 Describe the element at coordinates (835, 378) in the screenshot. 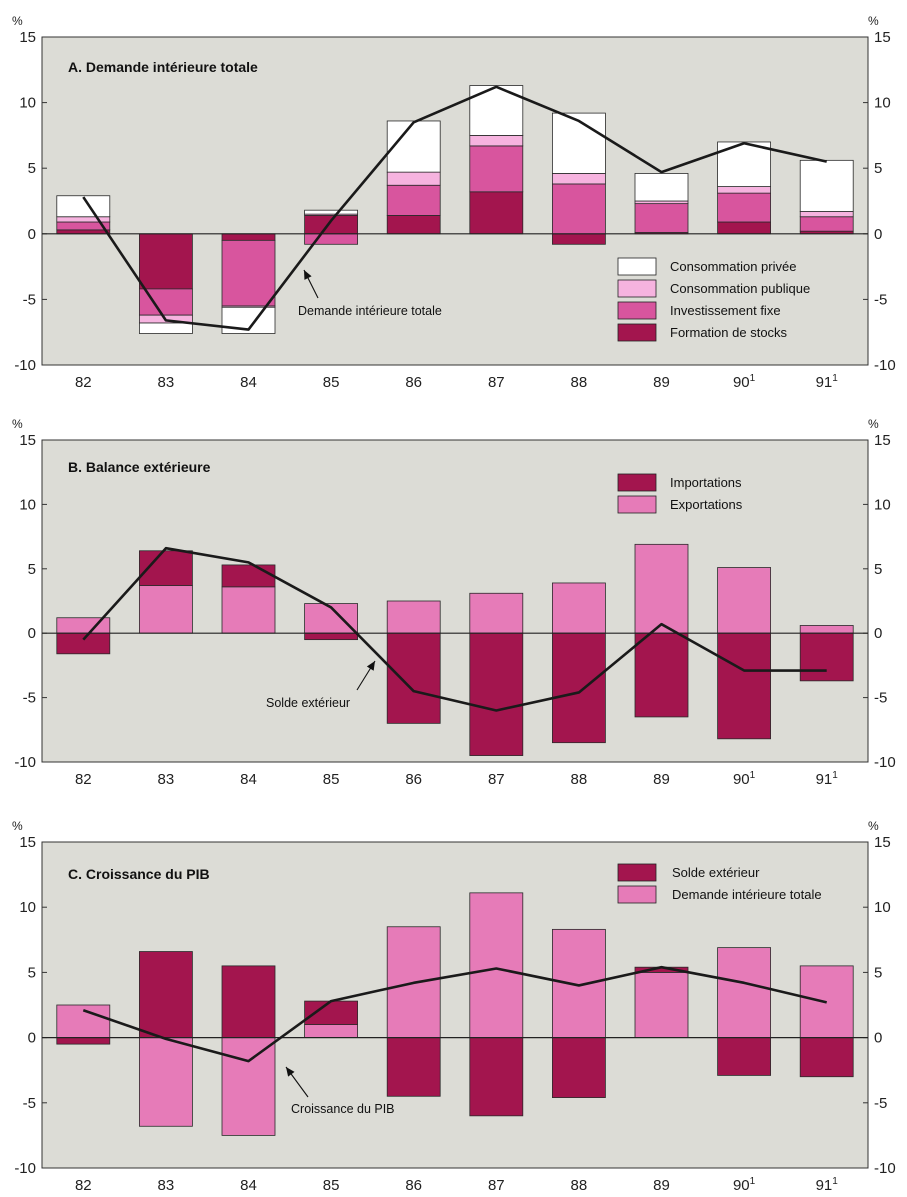

I see `x-tick-footnote: 1` at that location.